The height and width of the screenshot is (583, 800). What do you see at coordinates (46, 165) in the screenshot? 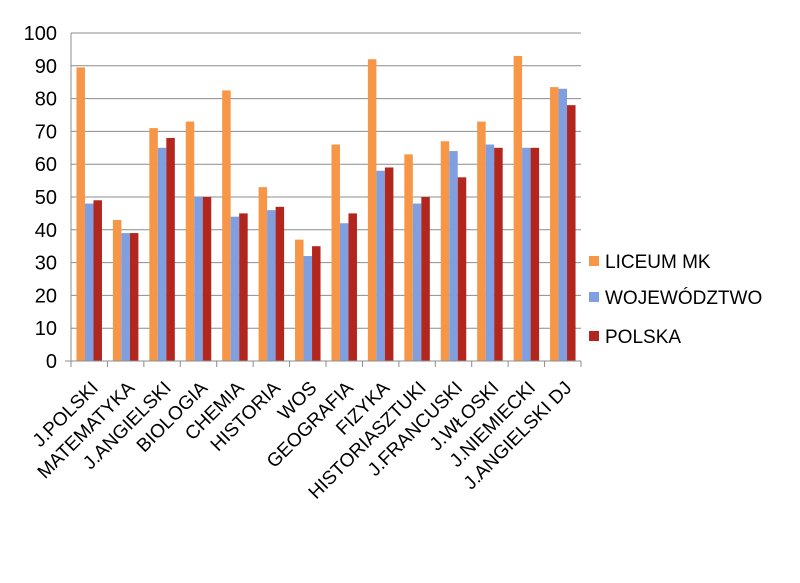
I see `y-tick-label: 60` at bounding box center [46, 165].